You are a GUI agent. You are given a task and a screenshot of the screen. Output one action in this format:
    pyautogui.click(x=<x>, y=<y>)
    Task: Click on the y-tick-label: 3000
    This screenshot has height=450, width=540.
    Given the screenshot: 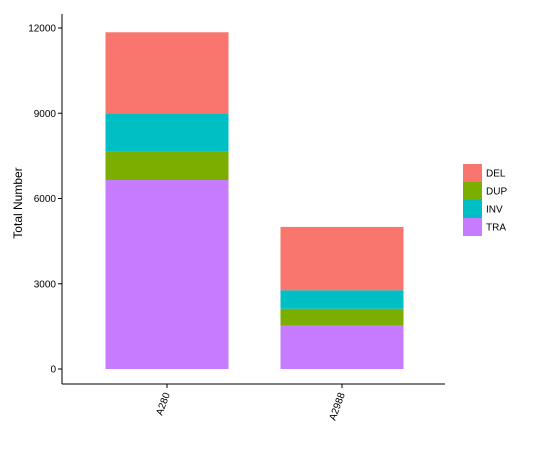 What is the action you would take?
    pyautogui.click(x=45, y=284)
    